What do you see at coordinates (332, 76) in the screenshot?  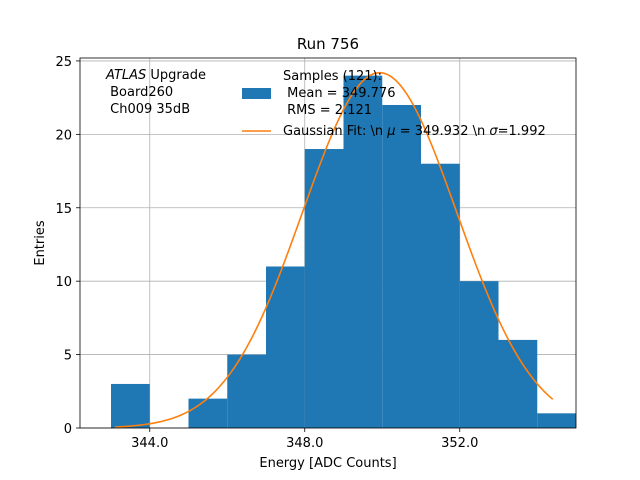 I see `legend-hist-line-1: Samples (121):` at bounding box center [332, 76].